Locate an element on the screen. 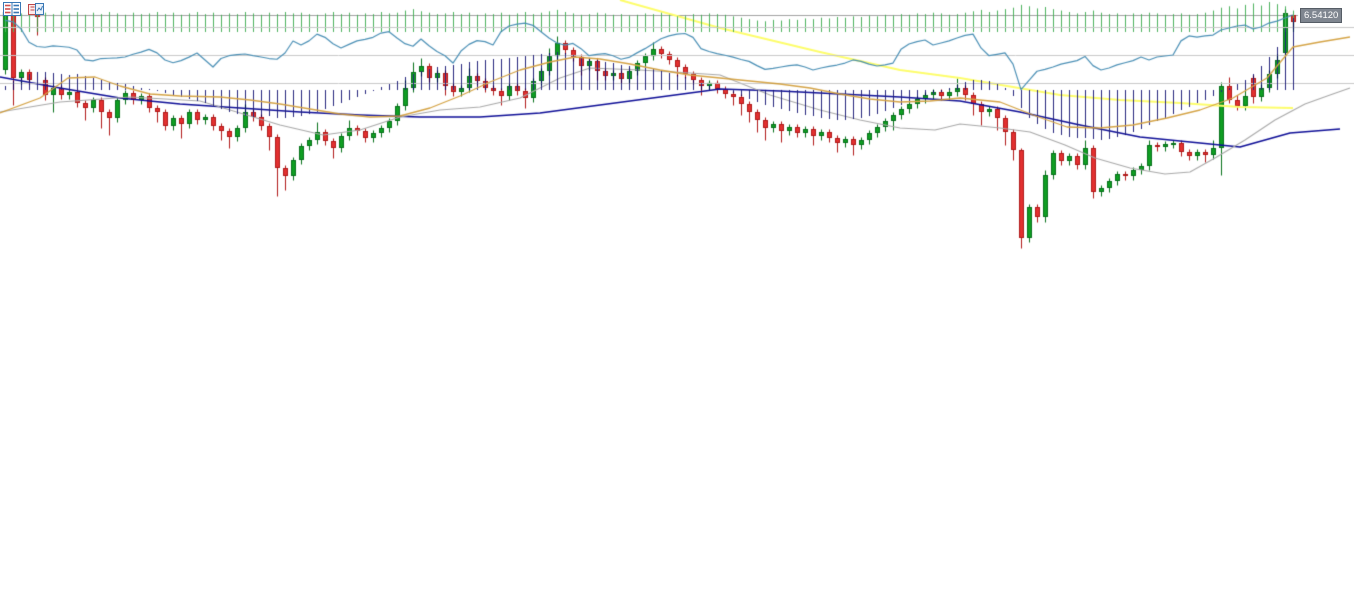 This screenshot has width=1354, height=593. chart-toolbar is located at coordinates (24, 9).